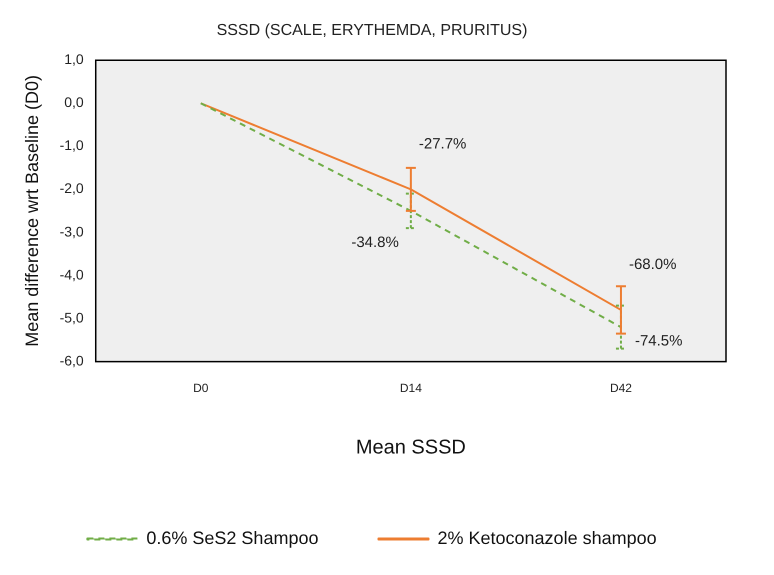  Describe the element at coordinates (411, 388) in the screenshot. I see `x-tick-label: D14` at that location.